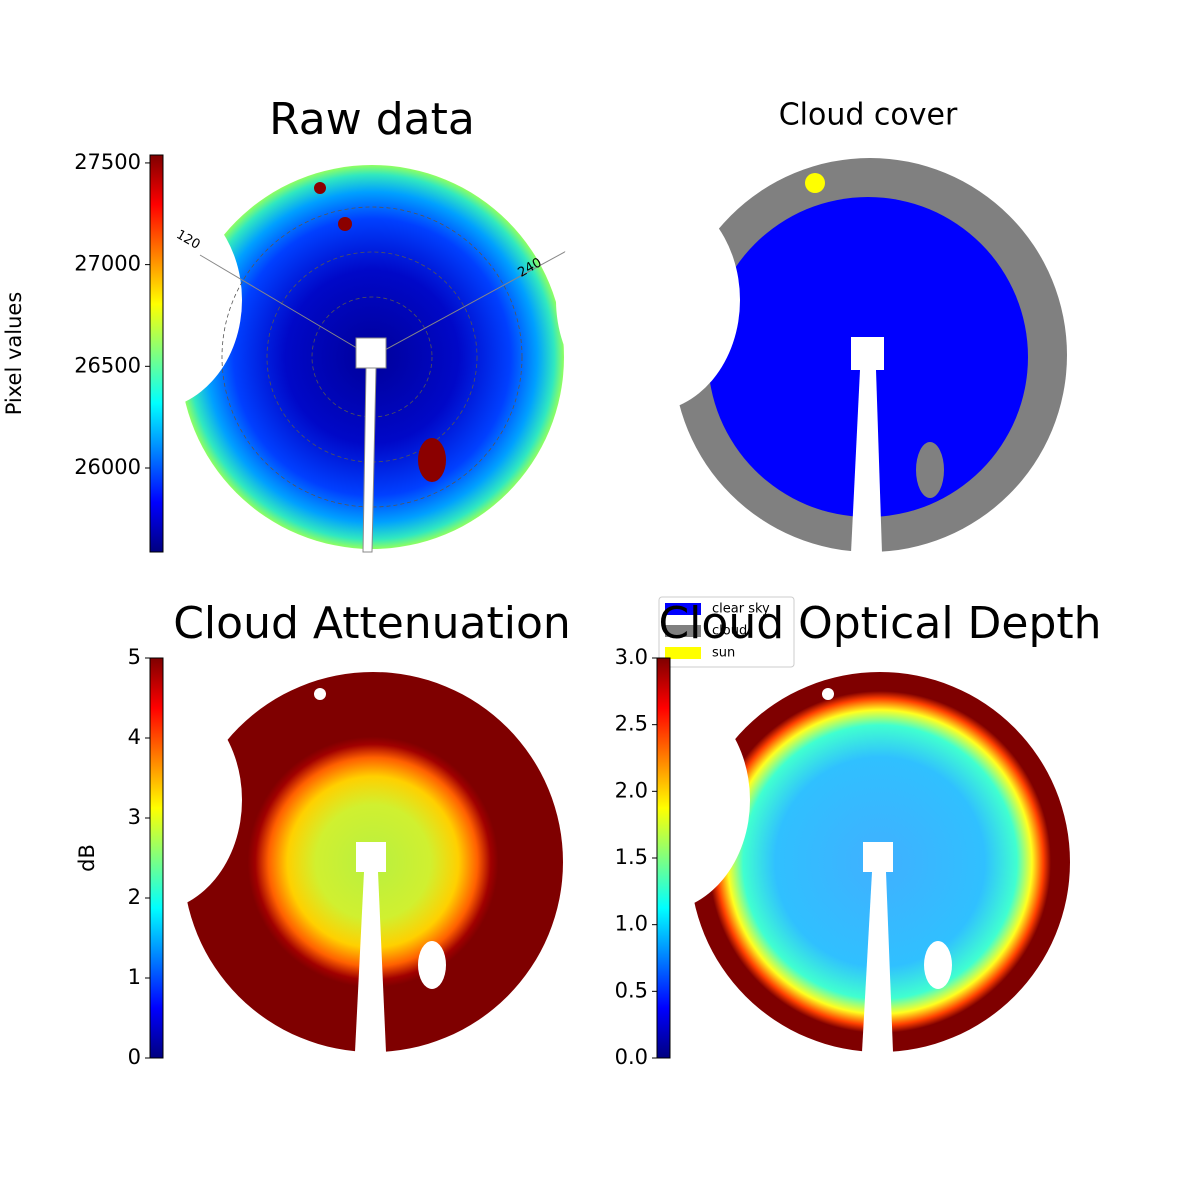 Image resolution: width=1200 pixels, height=1200 pixels. I want to click on colorbar-tick-label: 26500, so click(107, 365).